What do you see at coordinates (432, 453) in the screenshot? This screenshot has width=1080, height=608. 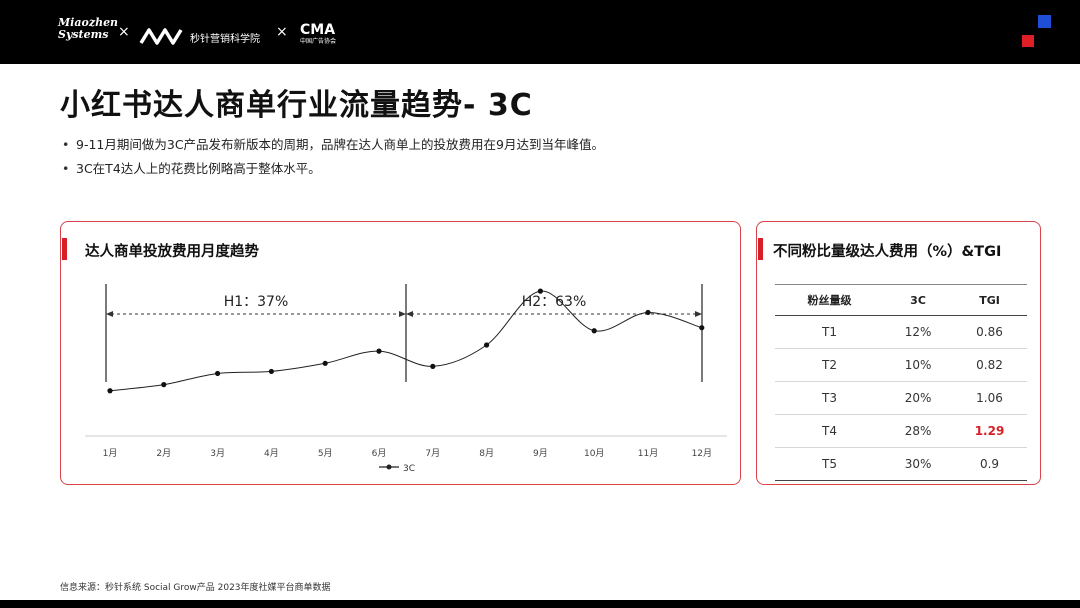 I see `x-tick-label: 7月` at bounding box center [432, 453].